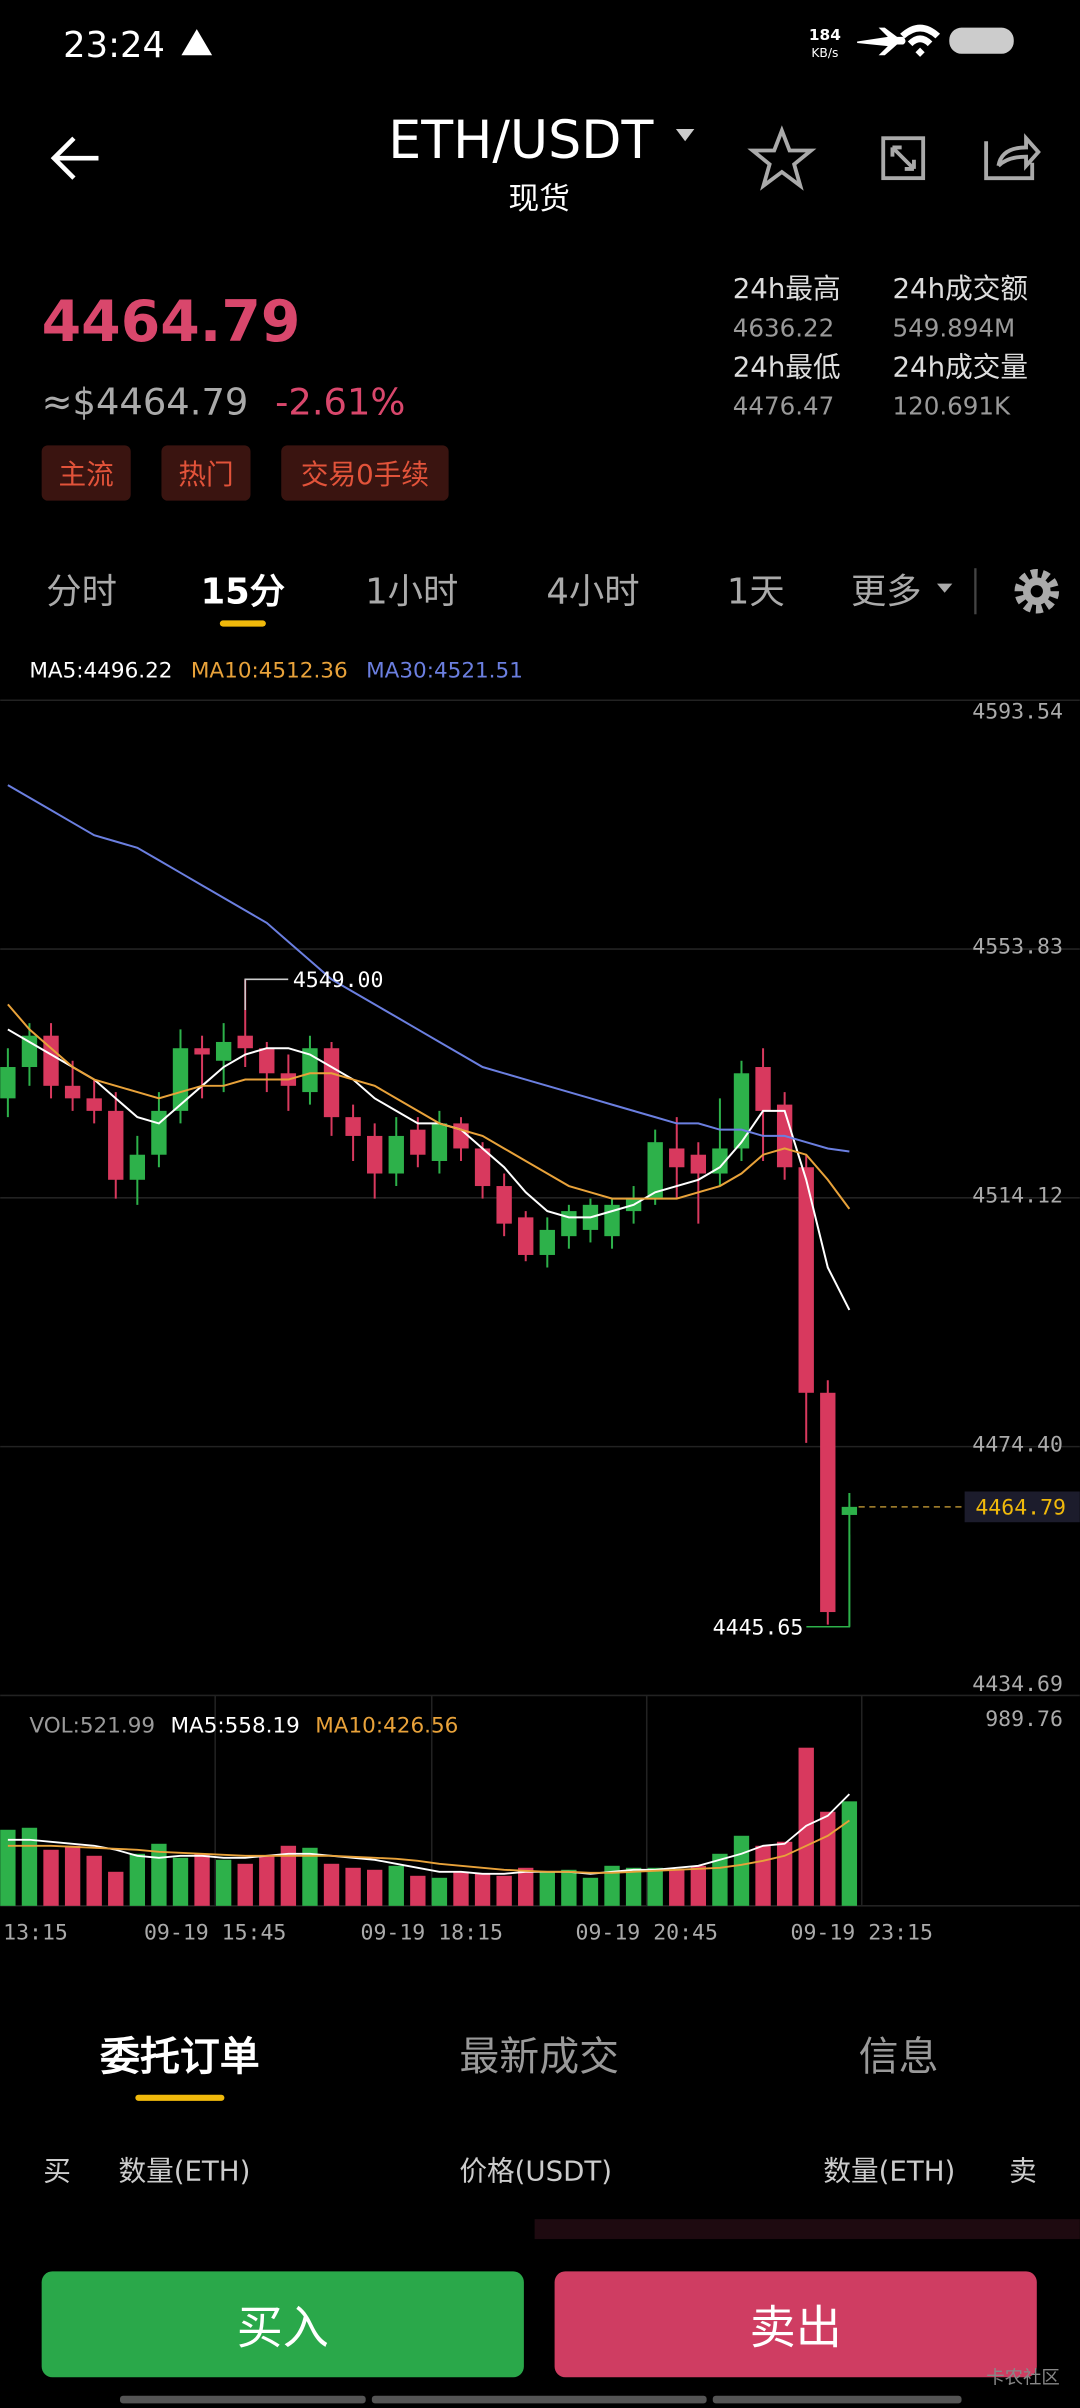 The height and width of the screenshot is (2408, 1080). What do you see at coordinates (81, 592) in the screenshot?
I see `interval-tab: 分时` at bounding box center [81, 592].